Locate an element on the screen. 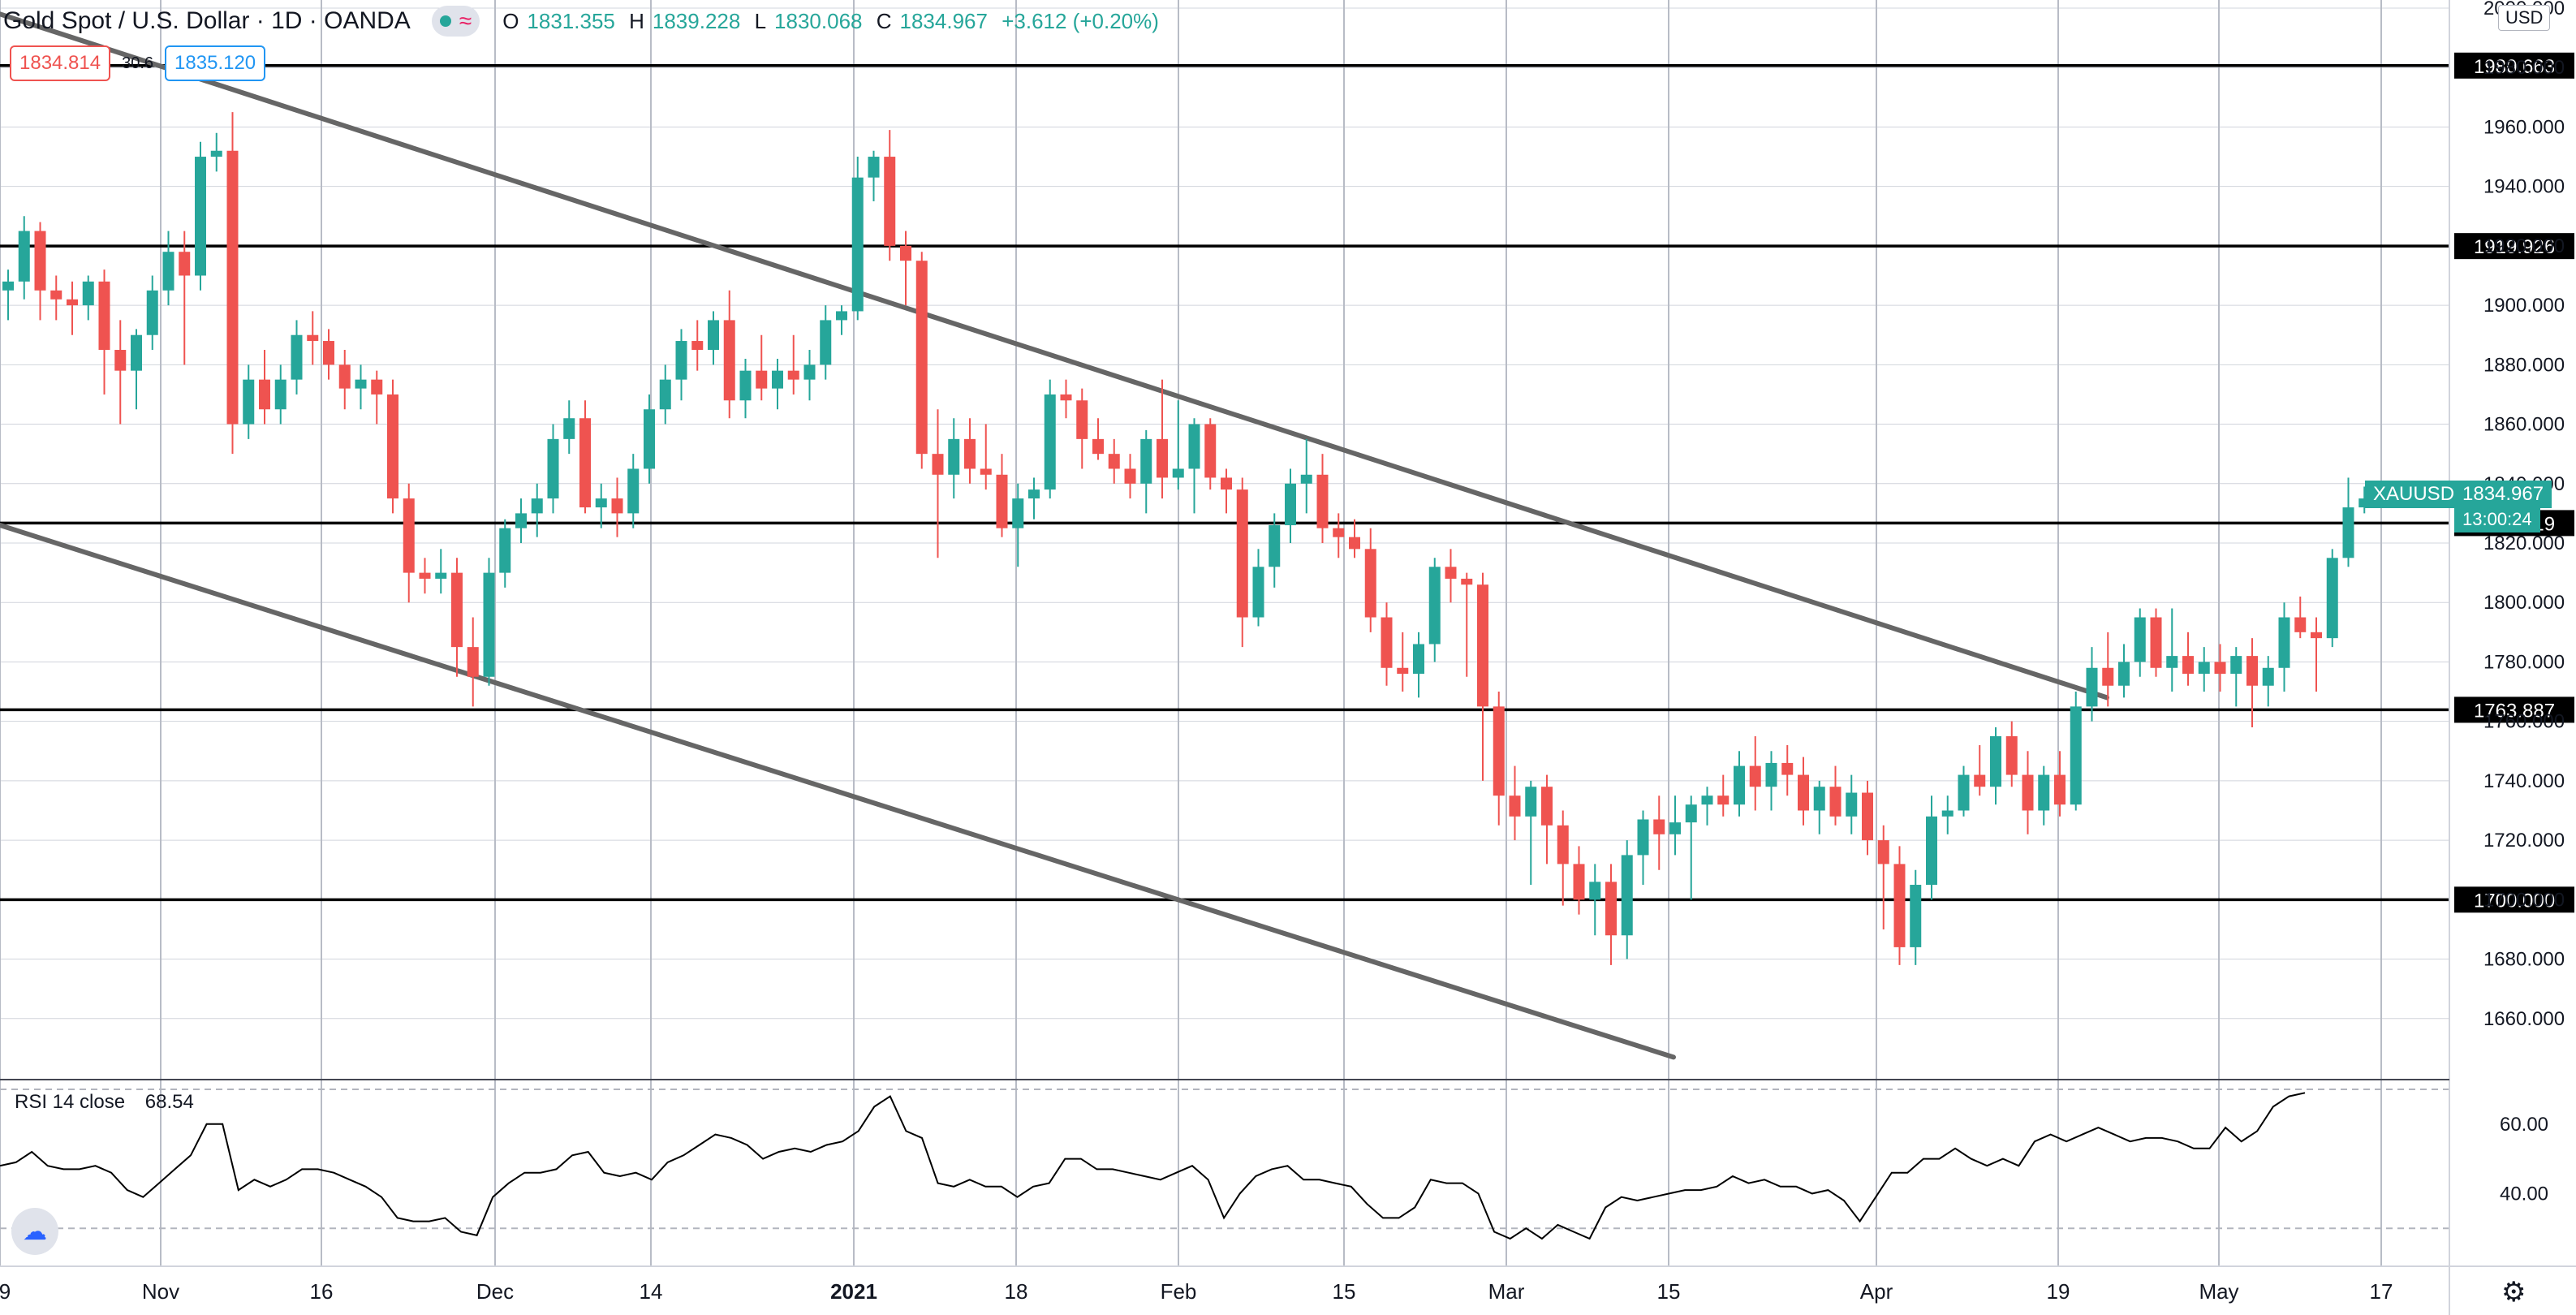 The width and height of the screenshot is (2576, 1315). price-tick-label: 1760.000 is located at coordinates (2524, 722).